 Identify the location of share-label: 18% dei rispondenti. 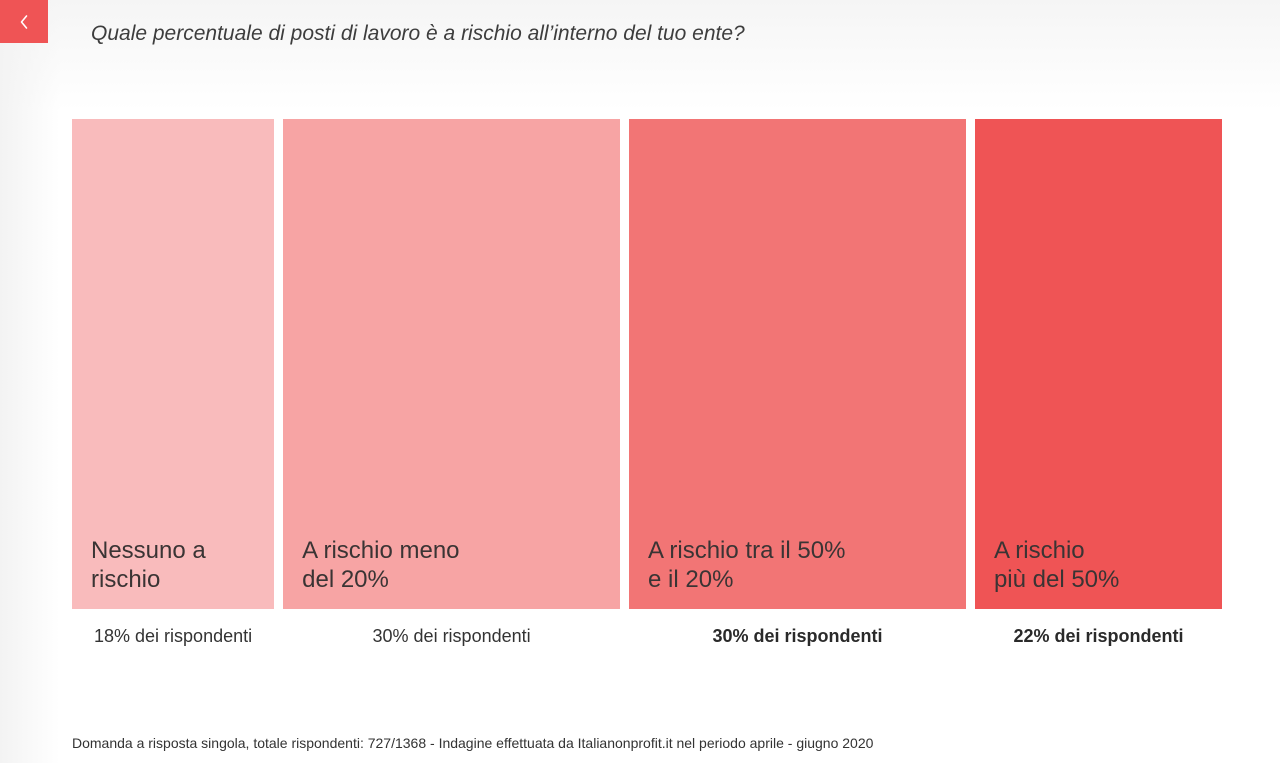
(173, 636).